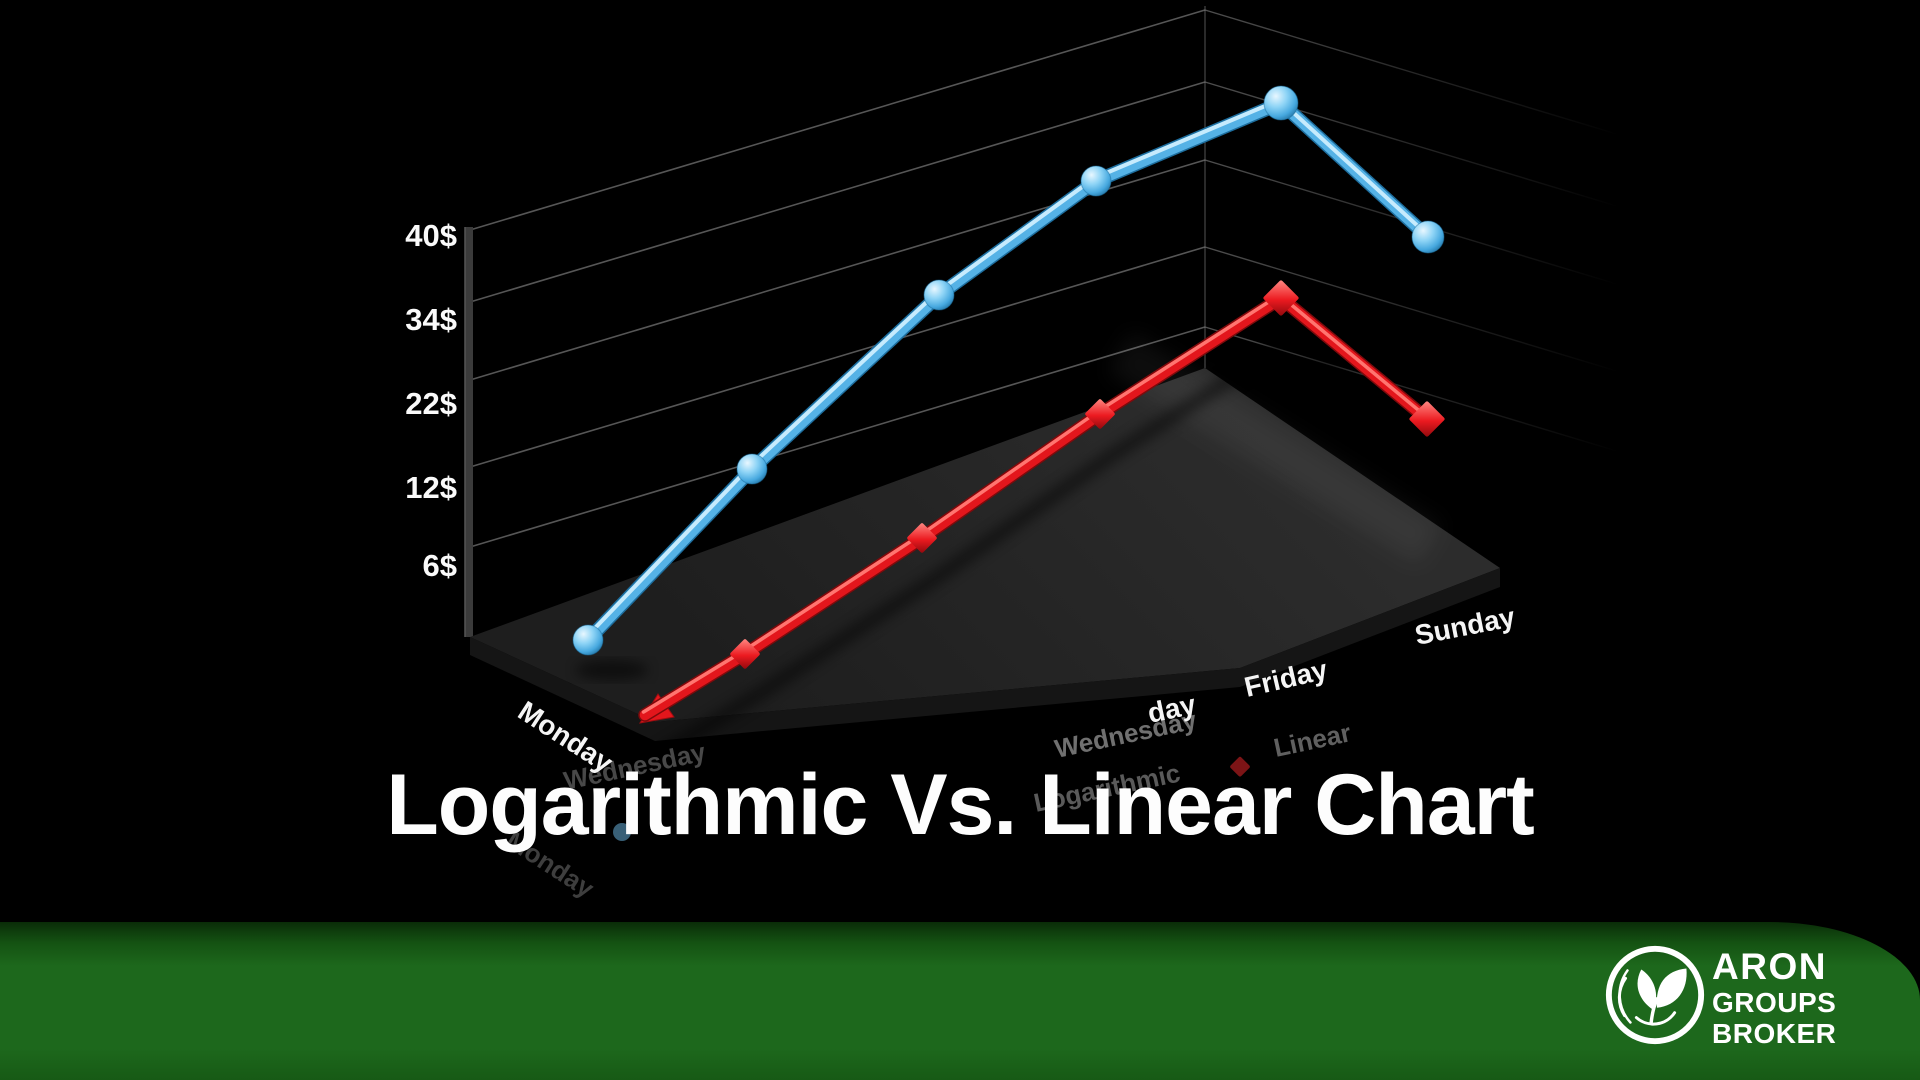  What do you see at coordinates (1275, 448) in the screenshot?
I see `floor-highlight-streak` at bounding box center [1275, 448].